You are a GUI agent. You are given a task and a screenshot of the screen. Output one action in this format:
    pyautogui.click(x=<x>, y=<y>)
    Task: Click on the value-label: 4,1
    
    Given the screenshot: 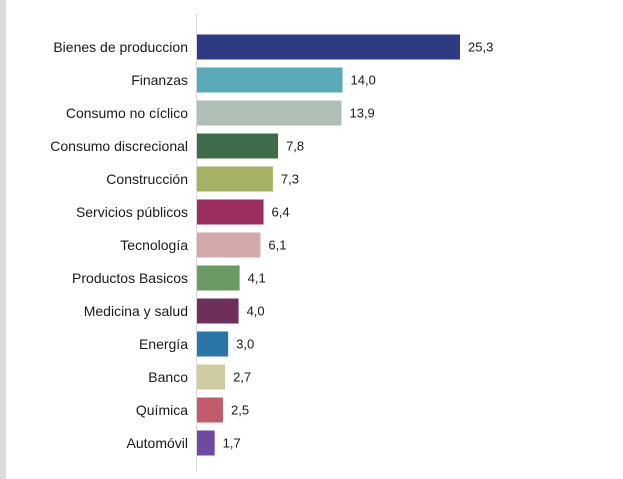 What is the action you would take?
    pyautogui.click(x=257, y=278)
    